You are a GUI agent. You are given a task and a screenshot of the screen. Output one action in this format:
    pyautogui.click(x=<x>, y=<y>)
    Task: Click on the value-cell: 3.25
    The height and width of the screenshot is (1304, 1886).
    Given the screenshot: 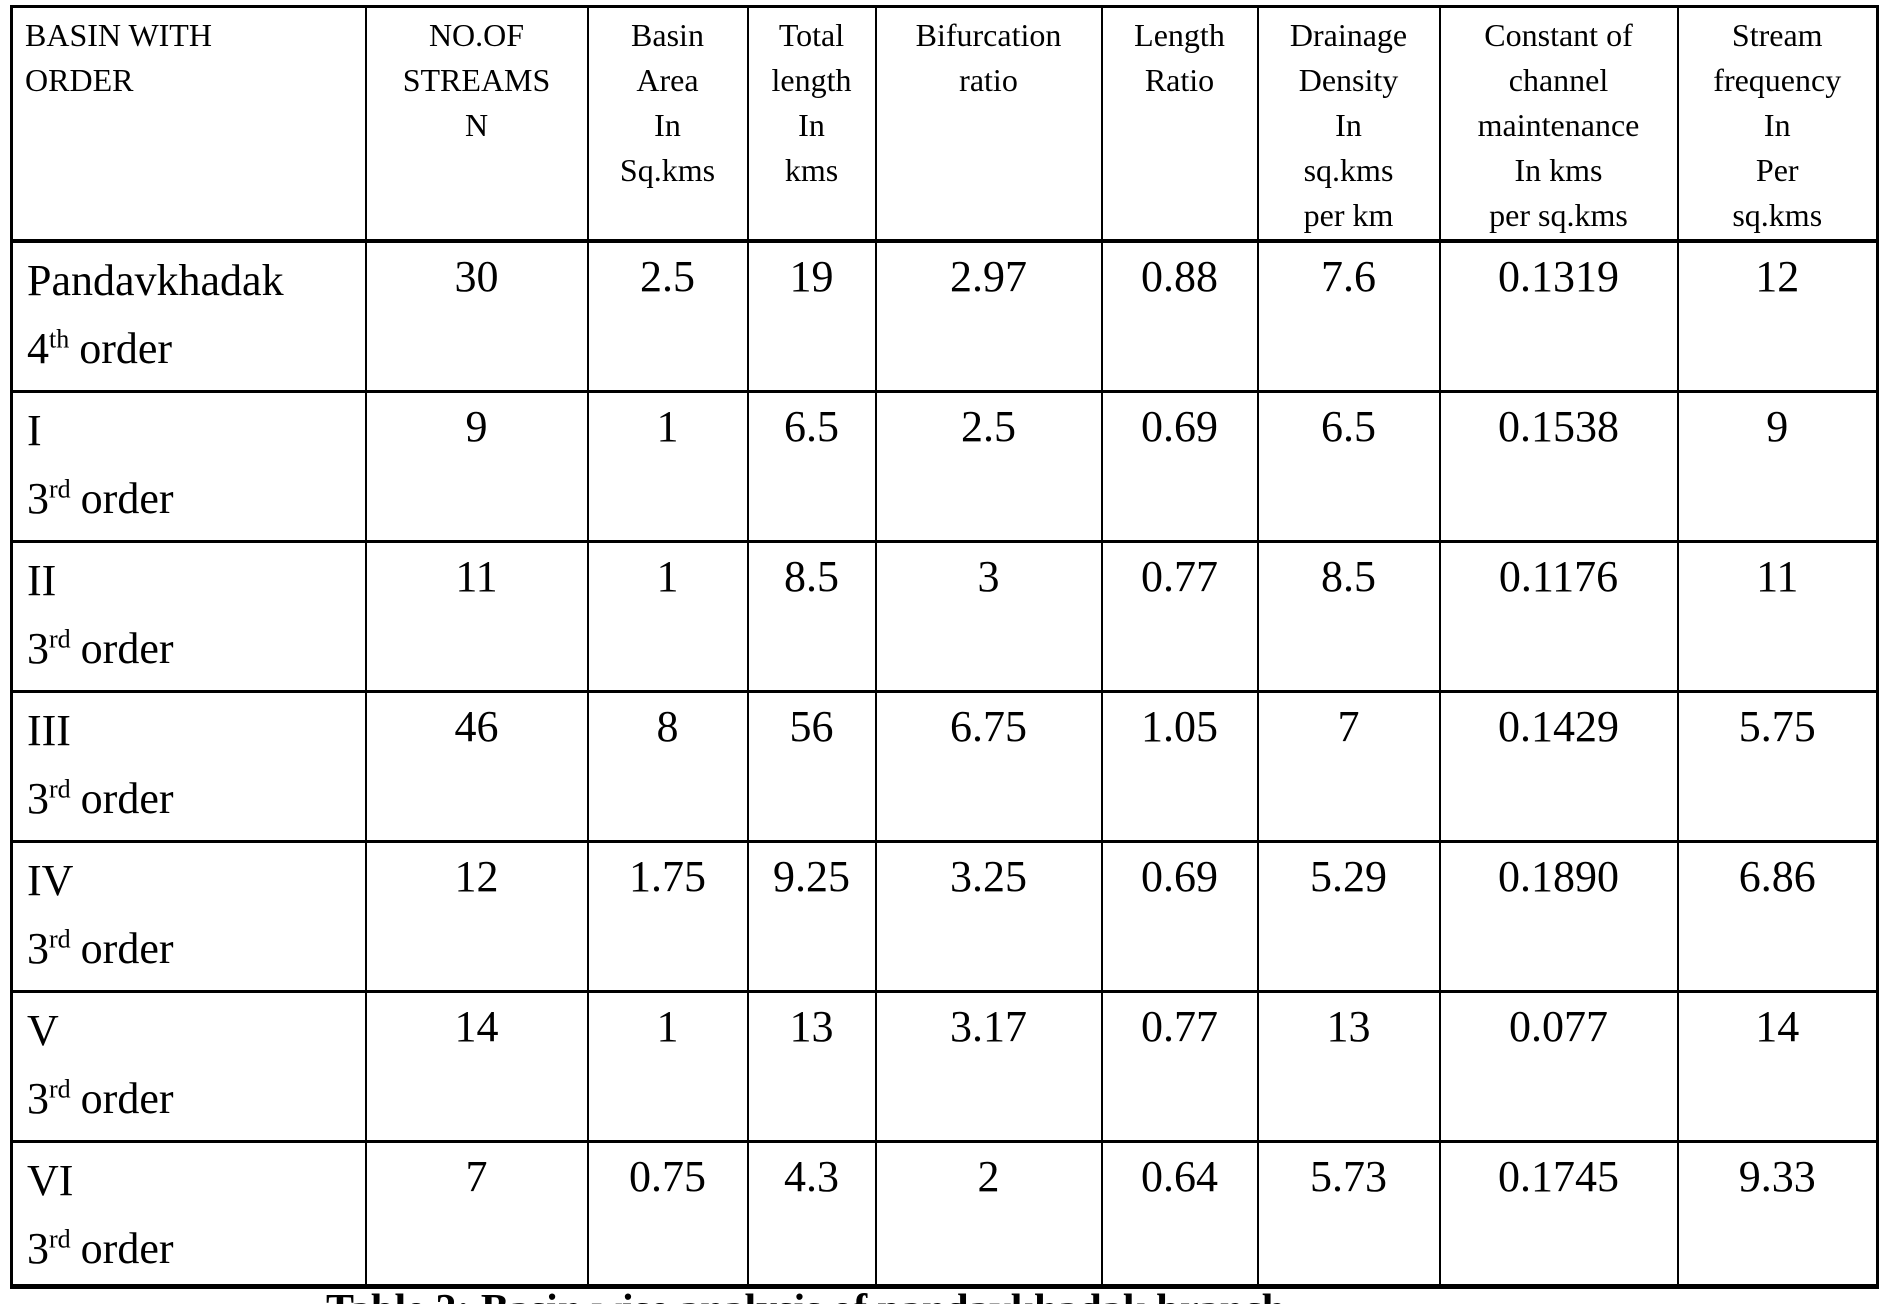 What is the action you would take?
    pyautogui.click(x=988, y=916)
    